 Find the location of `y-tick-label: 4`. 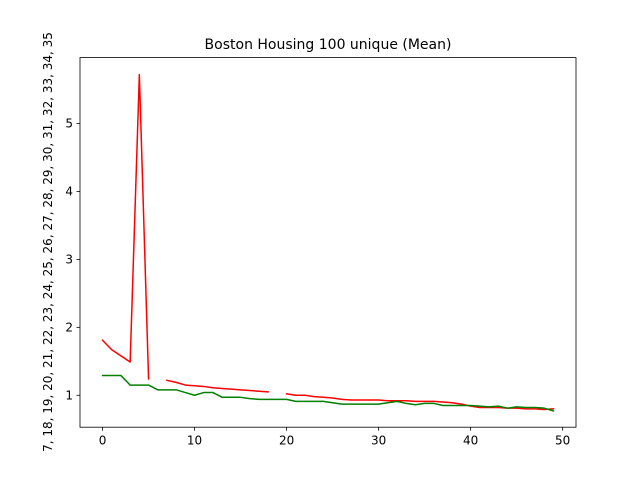

y-tick-label: 4 is located at coordinates (69, 192).